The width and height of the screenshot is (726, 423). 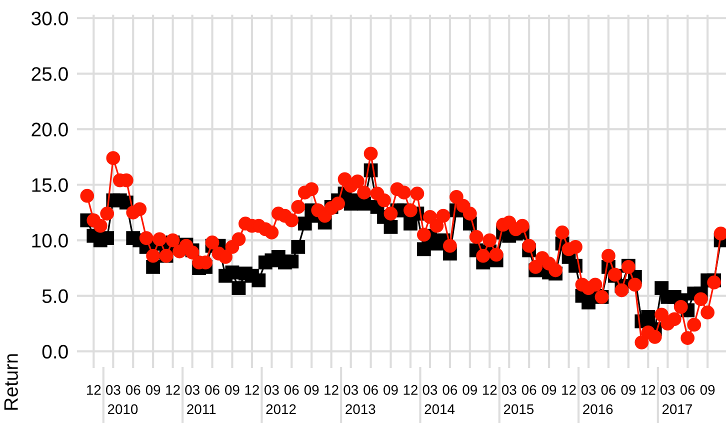 What do you see at coordinates (519, 409) in the screenshot?
I see `ref-line-label: 2015` at bounding box center [519, 409].